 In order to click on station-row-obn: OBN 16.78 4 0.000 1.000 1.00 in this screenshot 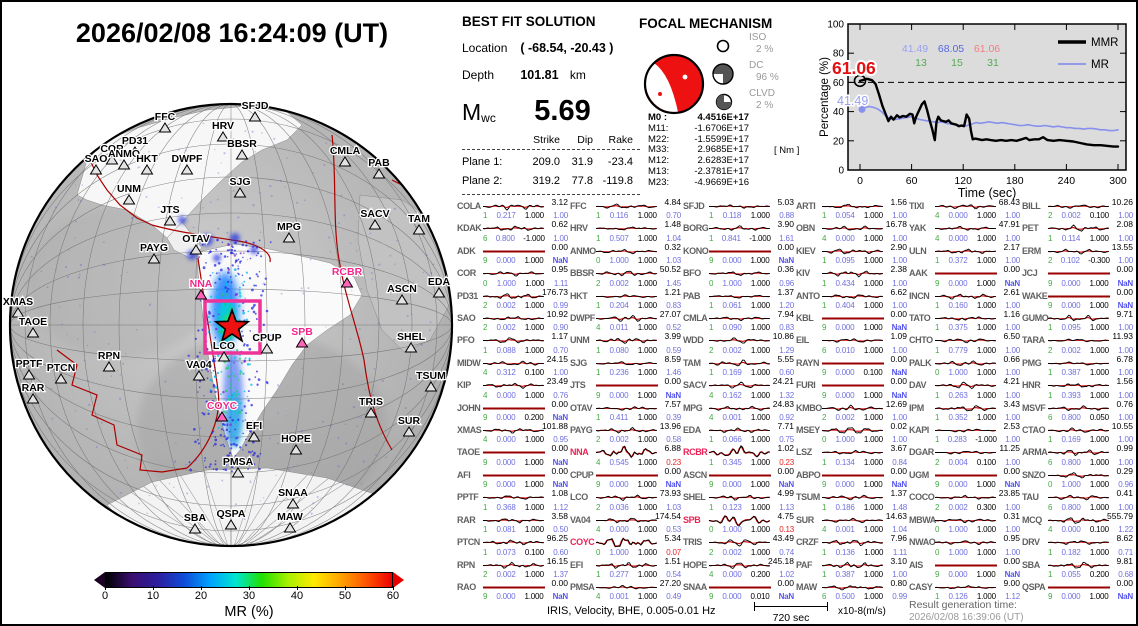, I will do `click(852, 231)`.